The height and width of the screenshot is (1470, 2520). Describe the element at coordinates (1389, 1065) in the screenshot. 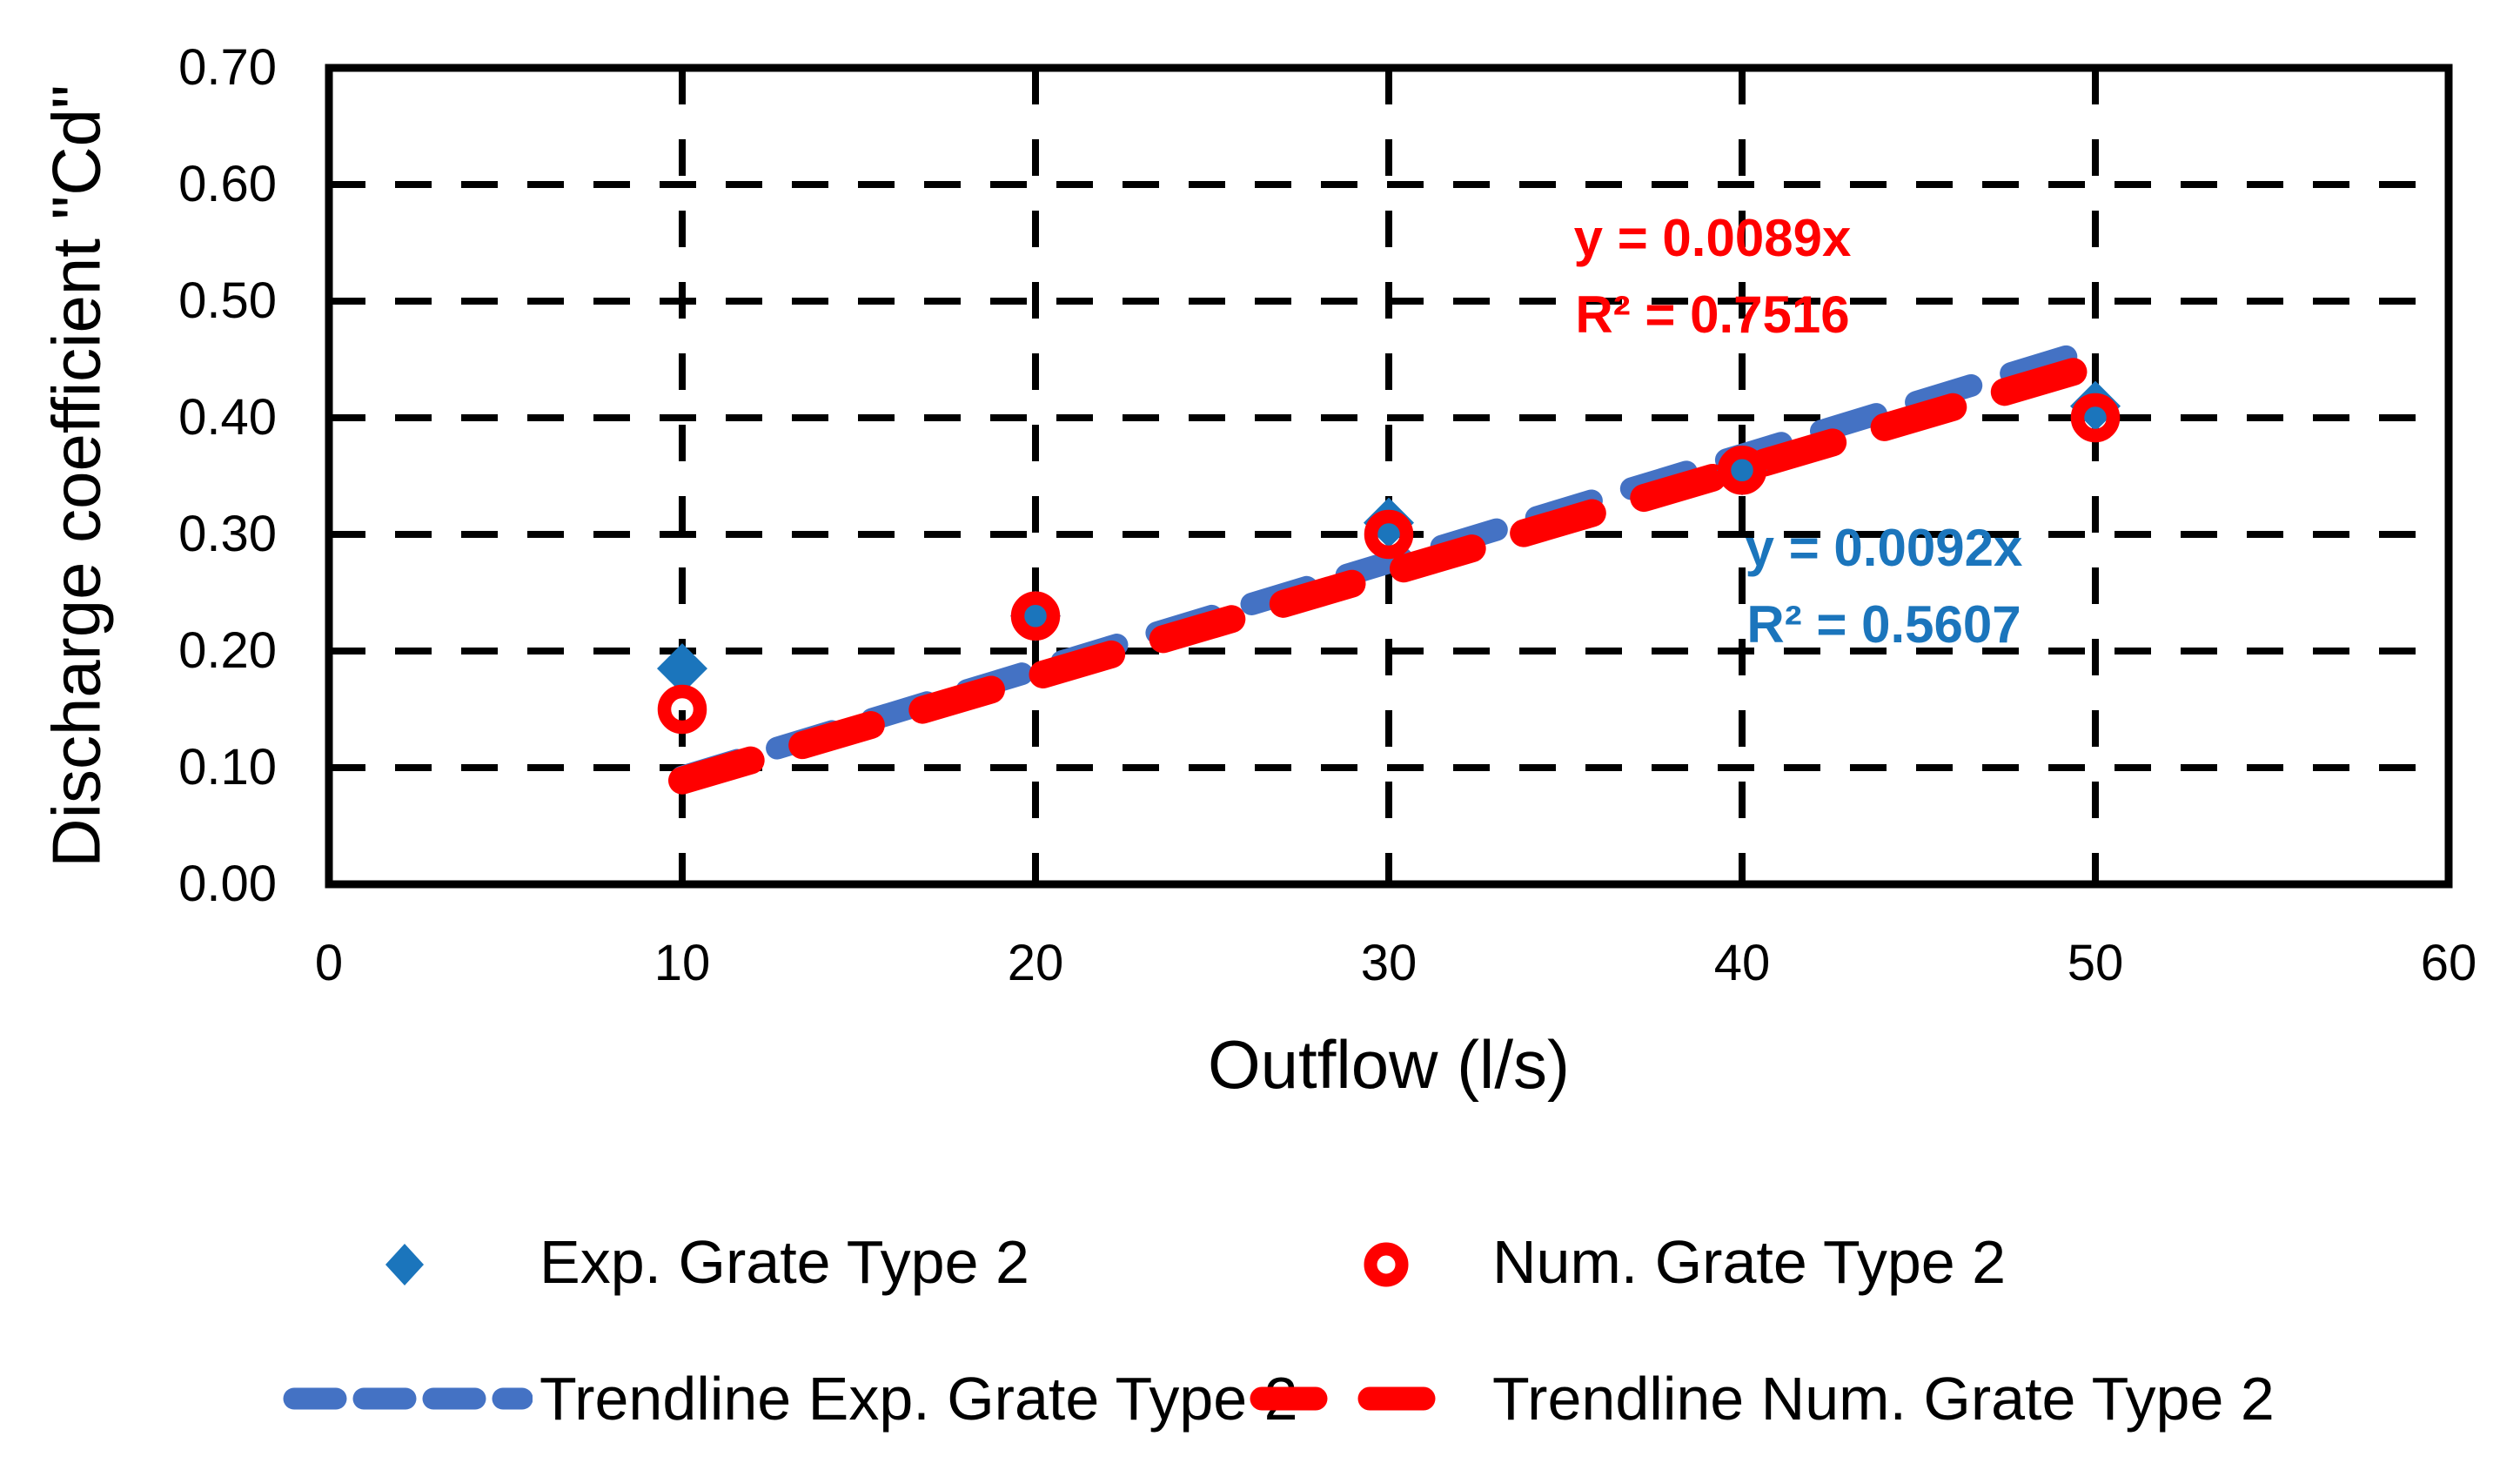

I see `x-axis-title: Outflow (l/s)` at that location.